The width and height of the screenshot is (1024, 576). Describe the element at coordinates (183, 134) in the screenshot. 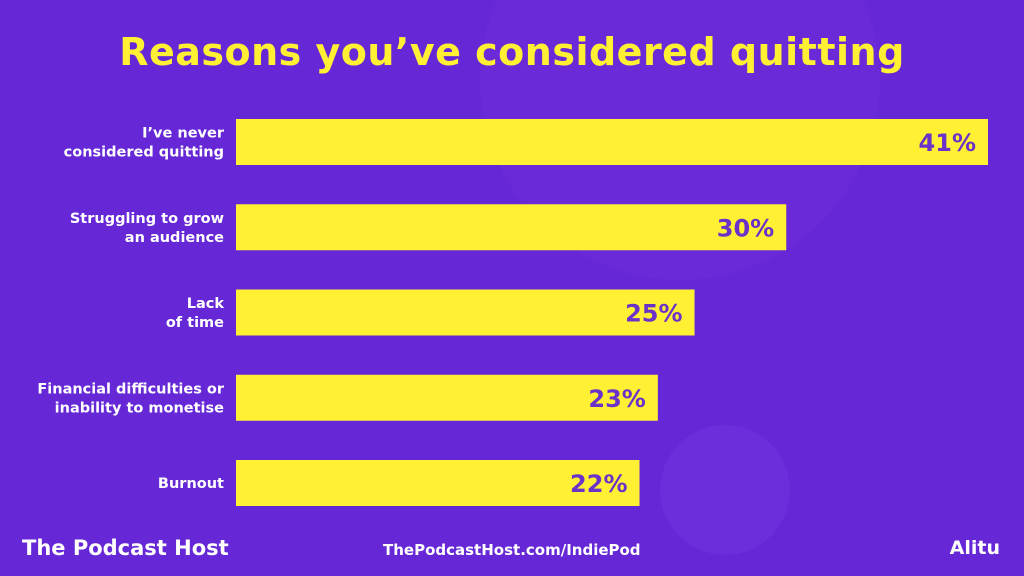

I see `category-label: I’ve never` at that location.